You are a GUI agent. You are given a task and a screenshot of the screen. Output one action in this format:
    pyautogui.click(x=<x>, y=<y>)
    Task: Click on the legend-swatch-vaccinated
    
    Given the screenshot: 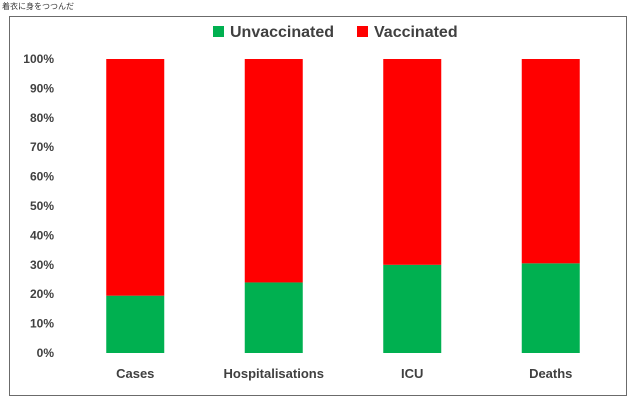 What is the action you would take?
    pyautogui.click(x=362, y=31)
    